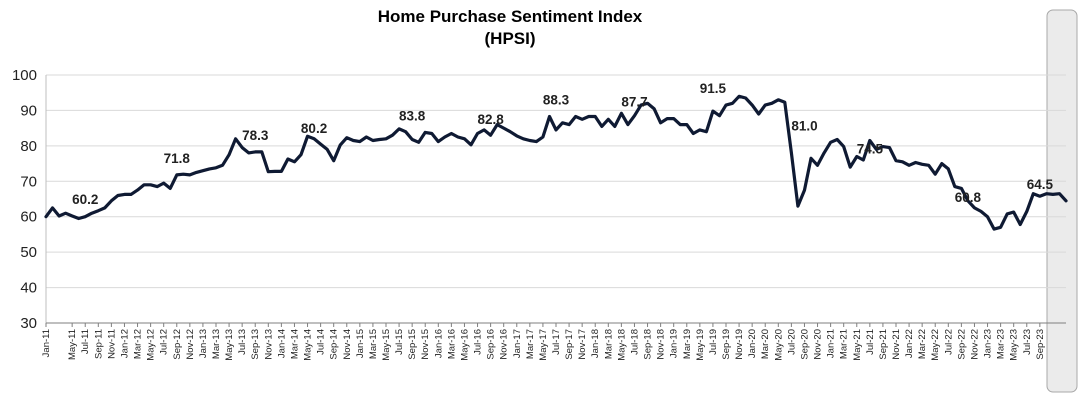  Describe the element at coordinates (510, 38) in the screenshot. I see `chart-subtitle: (HPSI)` at that location.